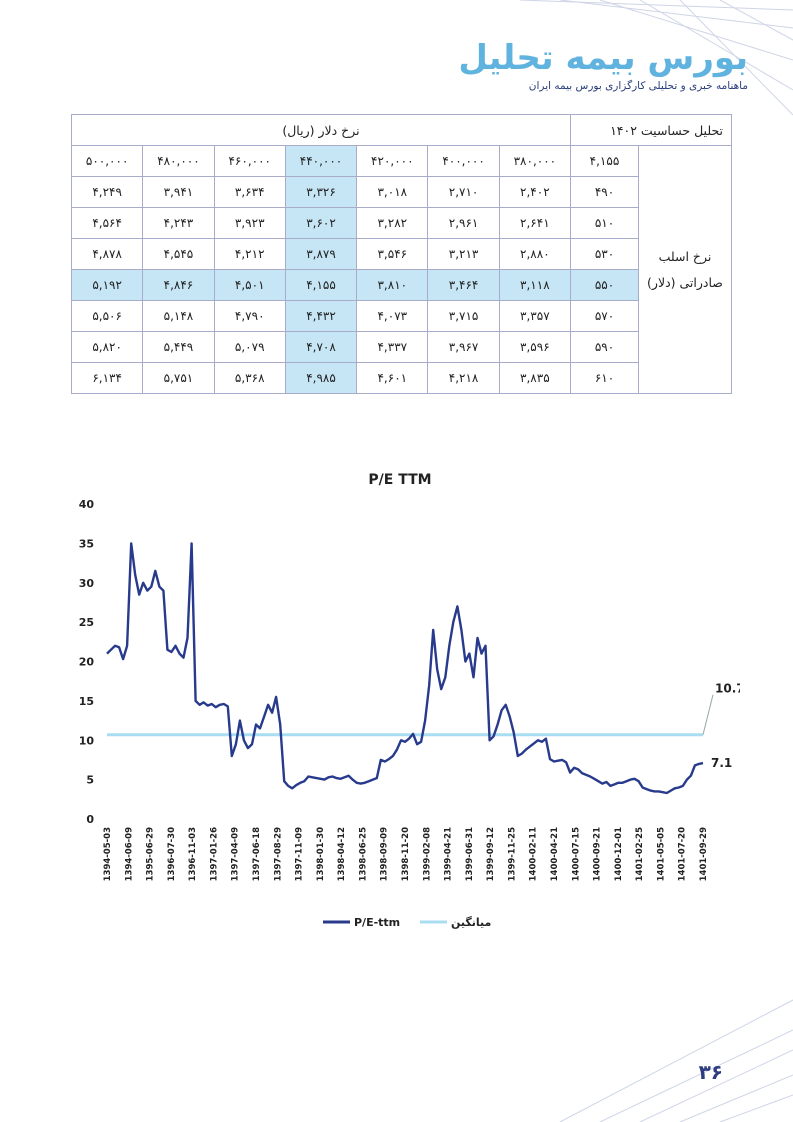  I want to click on column-header: ۴۰۰,۰۰۰, so click(463, 161).